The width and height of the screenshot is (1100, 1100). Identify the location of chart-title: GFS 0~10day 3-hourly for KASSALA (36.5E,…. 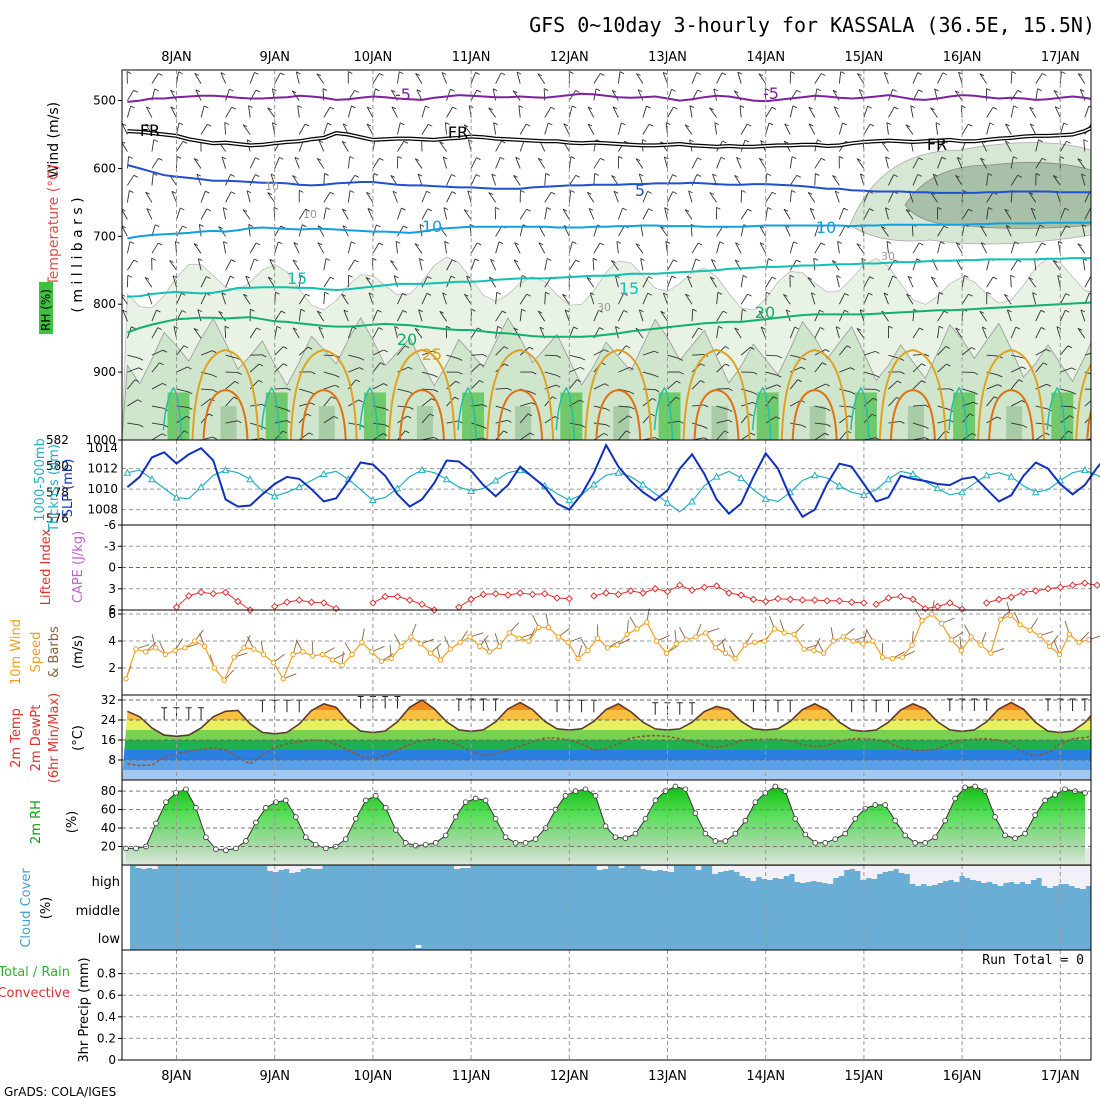
(812, 25).